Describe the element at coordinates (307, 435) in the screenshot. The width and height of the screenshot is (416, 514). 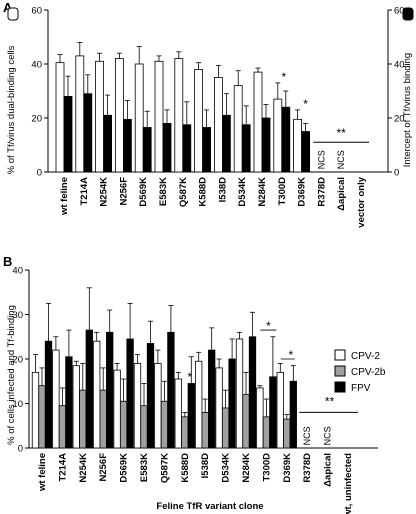
I see `ncs-label-r378d-b: NCS` at that location.